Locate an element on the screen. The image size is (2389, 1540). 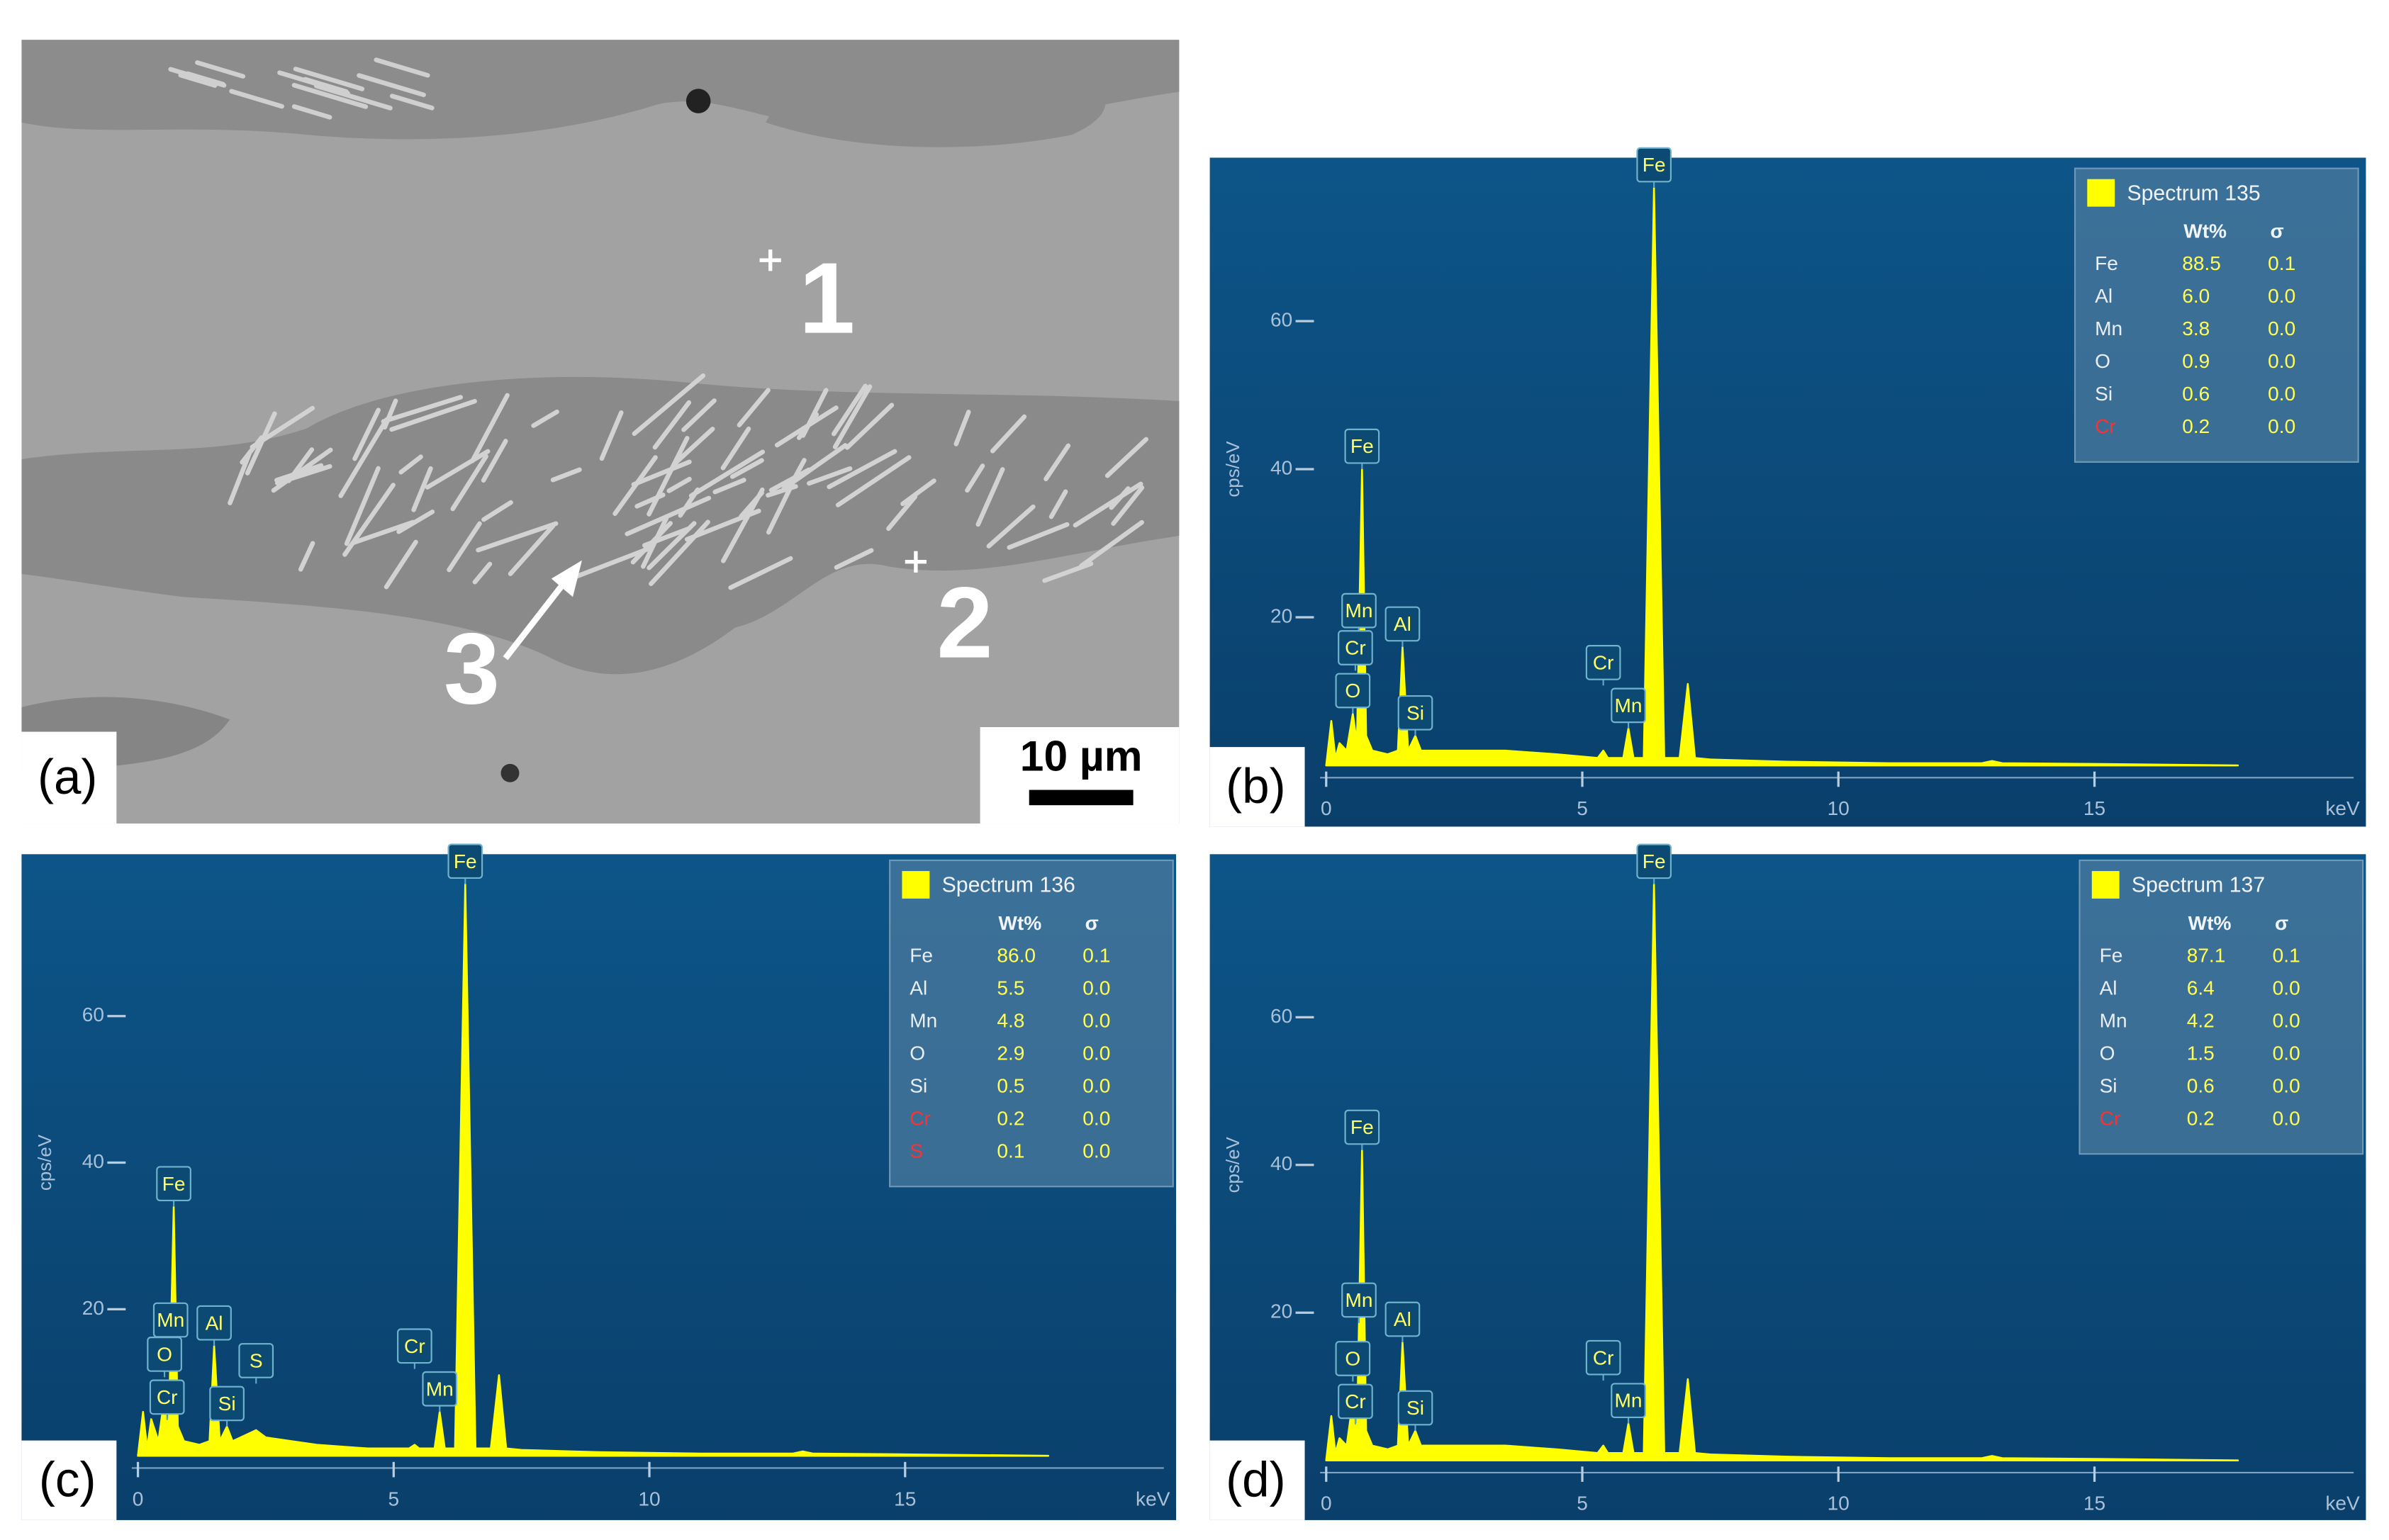
x-tick-label: 0 is located at coordinates (138, 1499).